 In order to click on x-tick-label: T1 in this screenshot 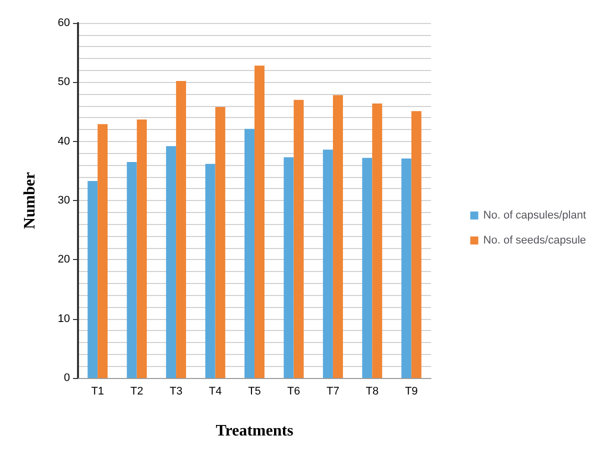, I will do `click(97, 392)`.